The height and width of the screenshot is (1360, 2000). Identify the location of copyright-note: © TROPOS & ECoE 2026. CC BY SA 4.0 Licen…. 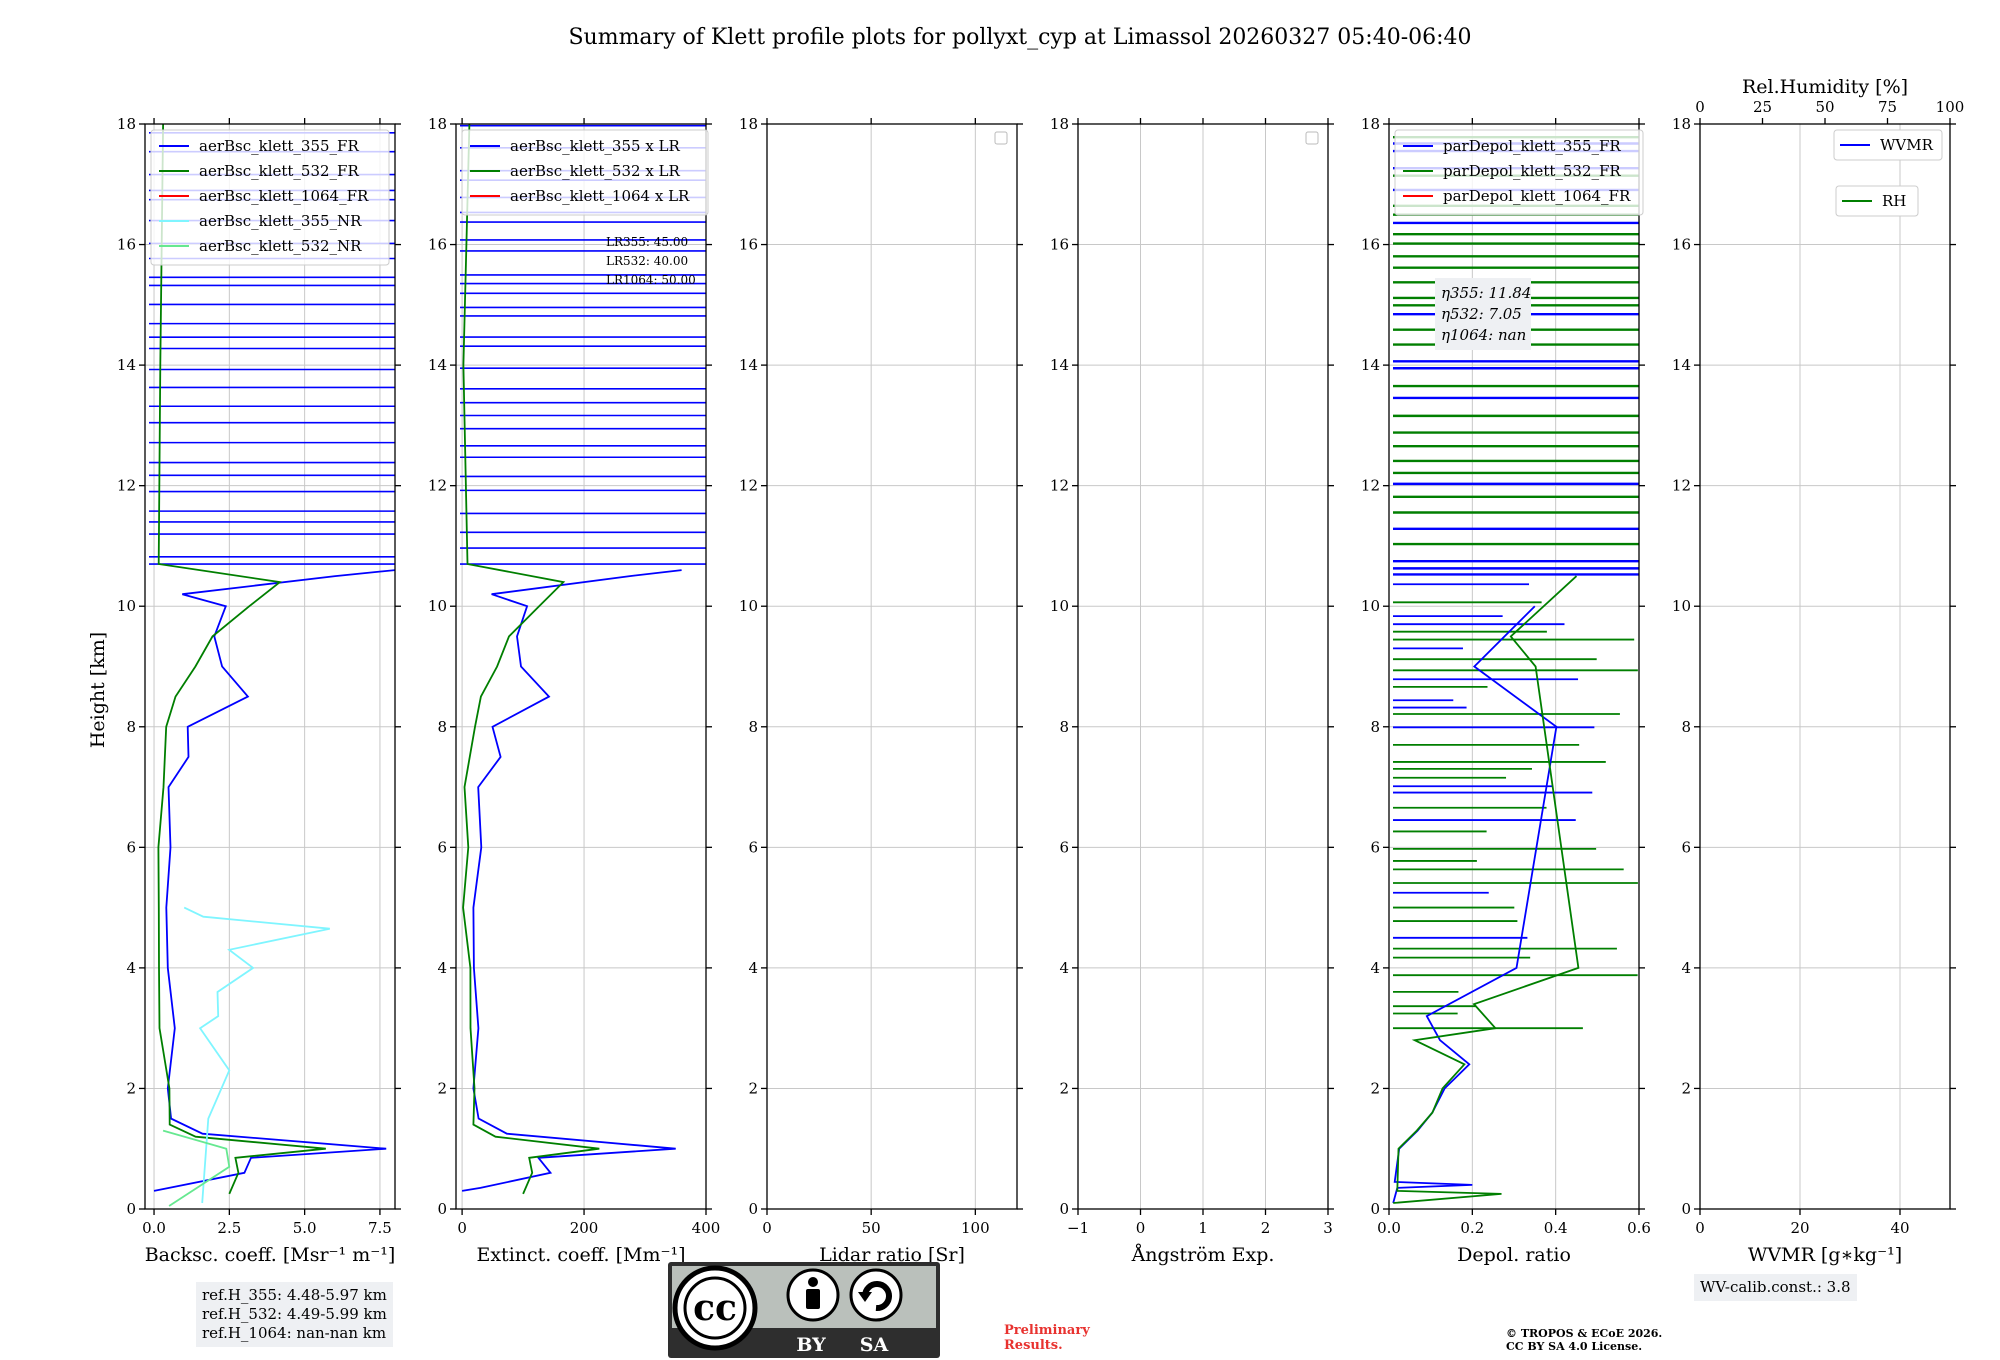
(1584, 1340).